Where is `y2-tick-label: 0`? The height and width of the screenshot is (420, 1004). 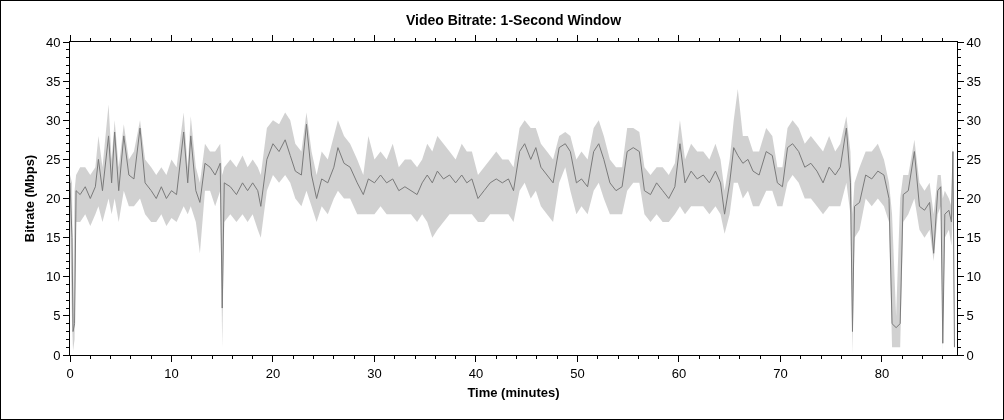
y2-tick-label: 0 is located at coordinates (970, 355).